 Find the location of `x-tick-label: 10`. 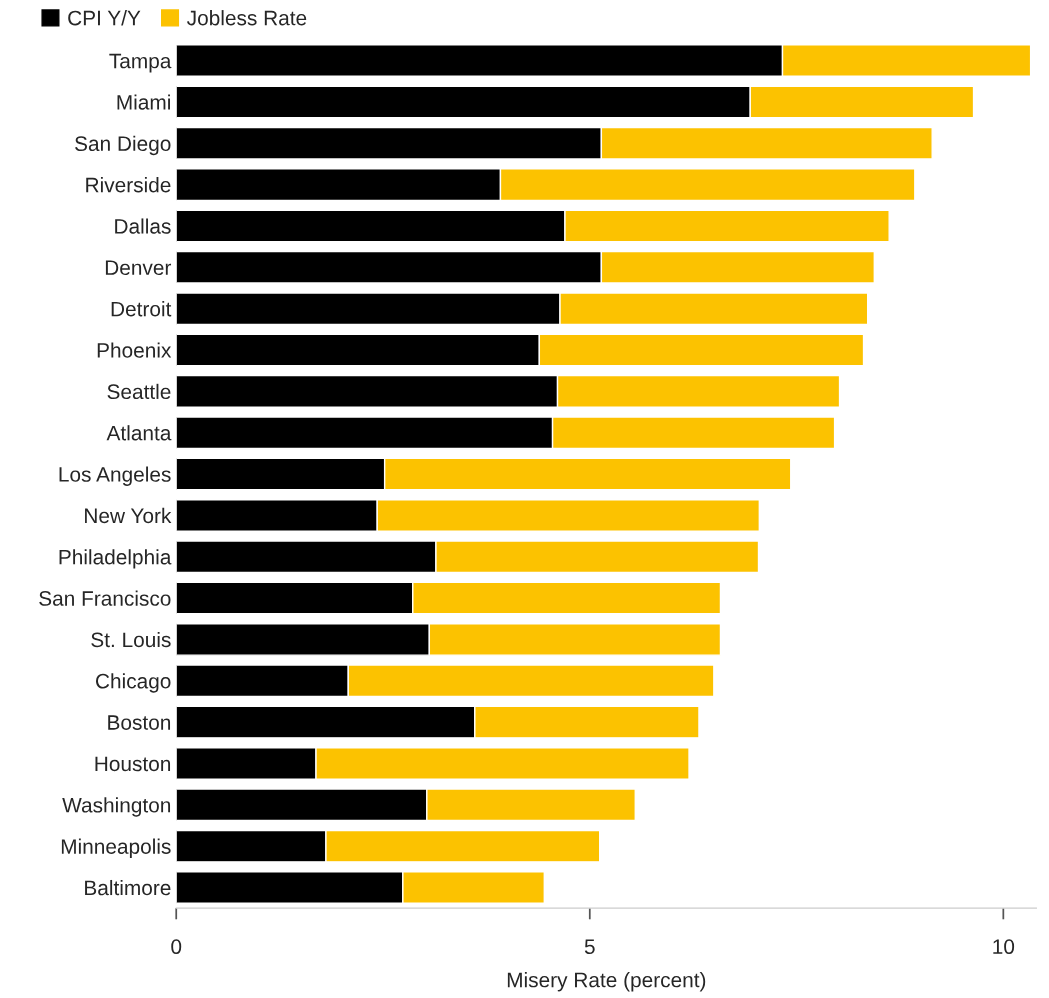

x-tick-label: 10 is located at coordinates (1004, 947).